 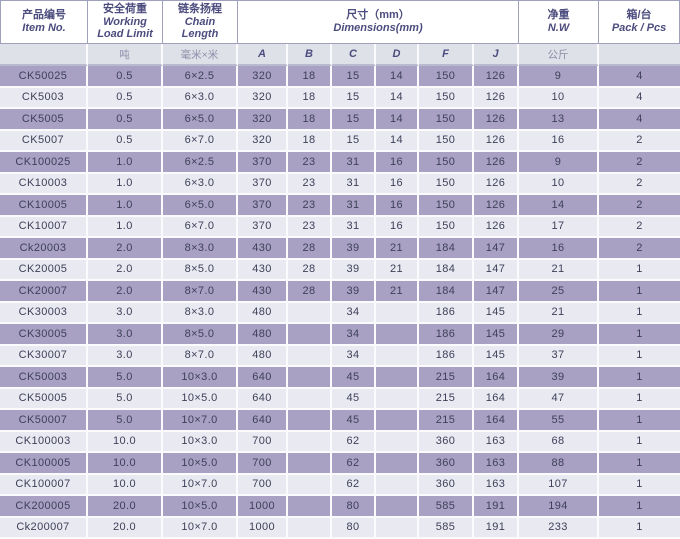 What do you see at coordinates (354, 507) in the screenshot?
I see `table-cell: 80` at bounding box center [354, 507].